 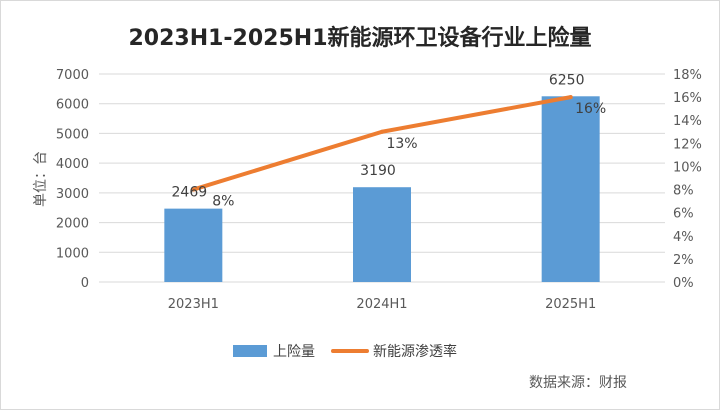 I want to click on y-axis-title: 单位：台, so click(x=41, y=179).